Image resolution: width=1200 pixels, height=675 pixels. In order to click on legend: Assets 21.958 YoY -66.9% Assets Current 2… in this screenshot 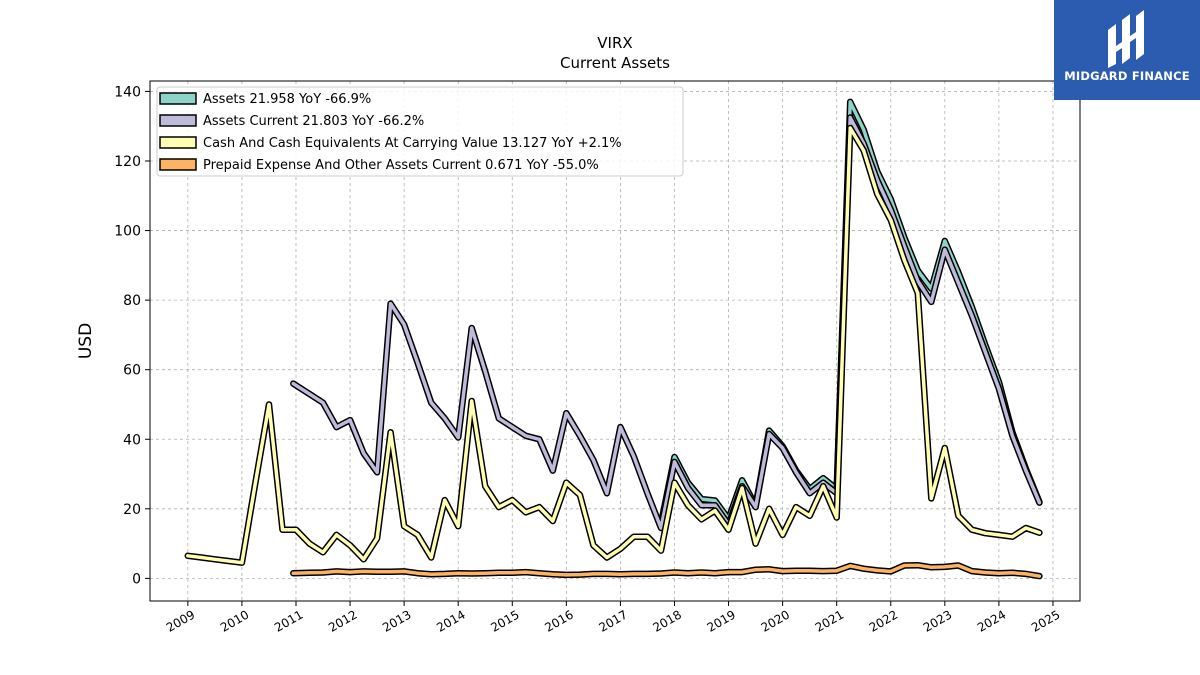, I will do `click(420, 131)`.